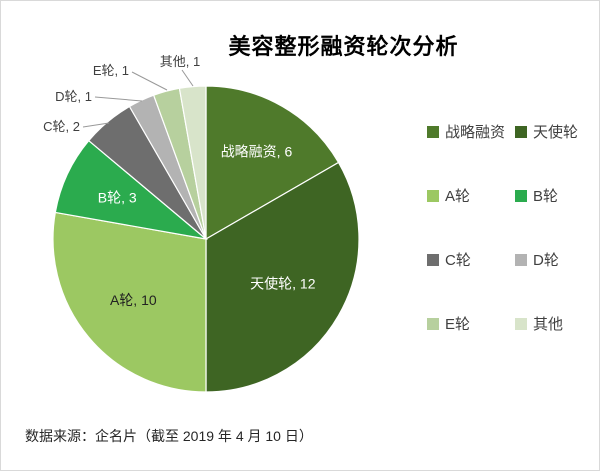 This screenshot has width=600, height=471. I want to click on legend-item: D轮, so click(557, 259).